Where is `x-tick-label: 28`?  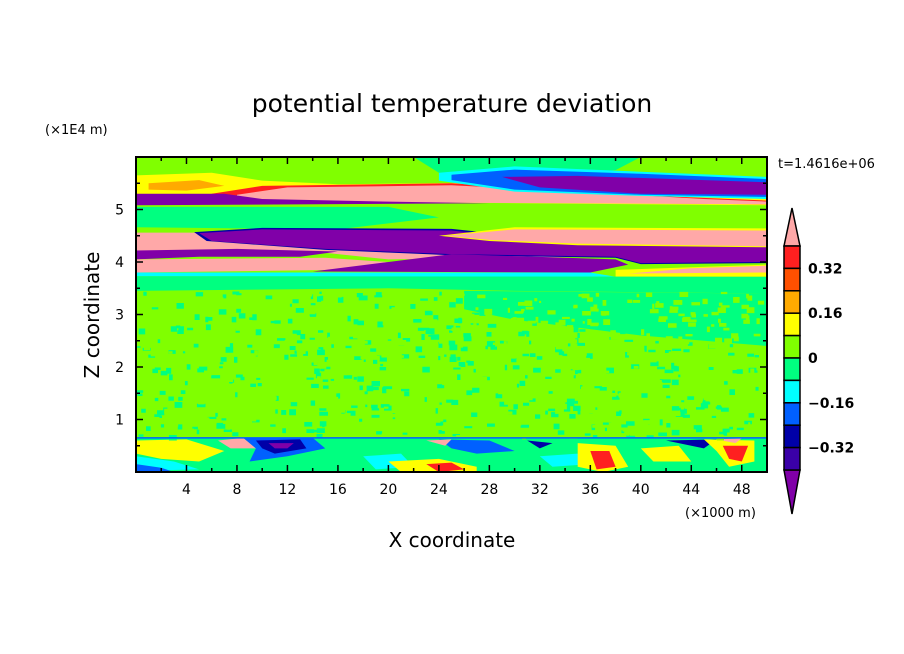
x-tick-label: 28 is located at coordinates (489, 490).